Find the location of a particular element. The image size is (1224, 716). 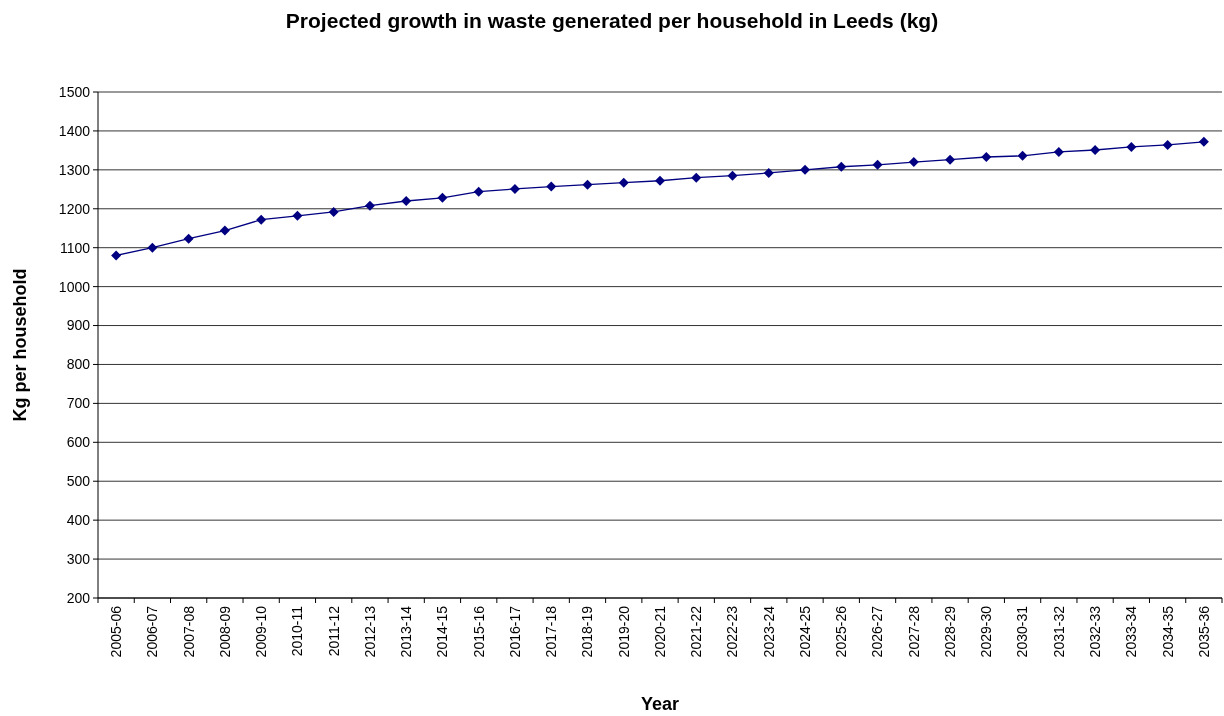

x-tick-label: 2020-21 is located at coordinates (659, 631).